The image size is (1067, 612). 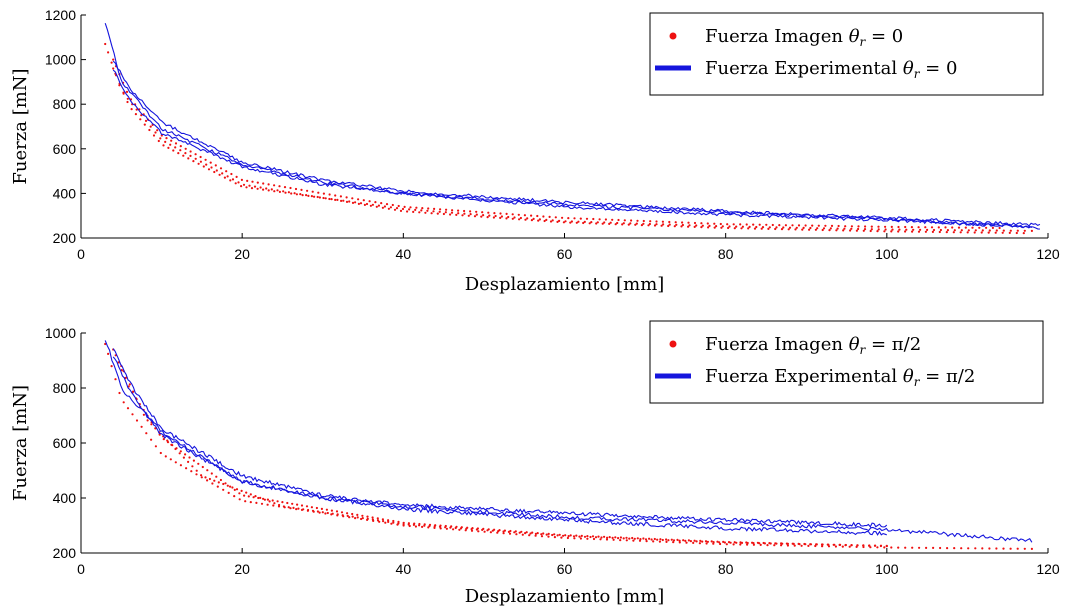 I want to click on legend-box, so click(x=846, y=362).